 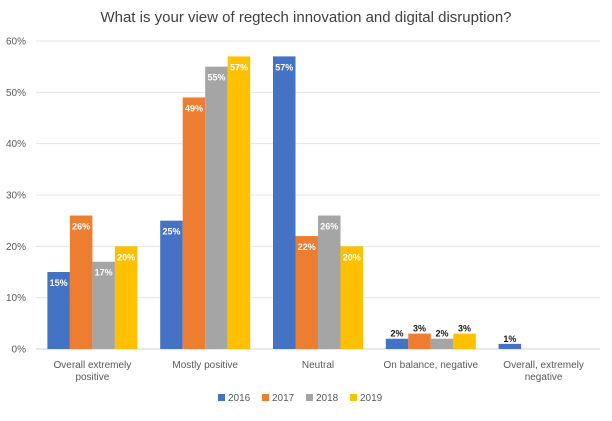 What do you see at coordinates (216, 78) in the screenshot?
I see `data-label: 55%` at bounding box center [216, 78].